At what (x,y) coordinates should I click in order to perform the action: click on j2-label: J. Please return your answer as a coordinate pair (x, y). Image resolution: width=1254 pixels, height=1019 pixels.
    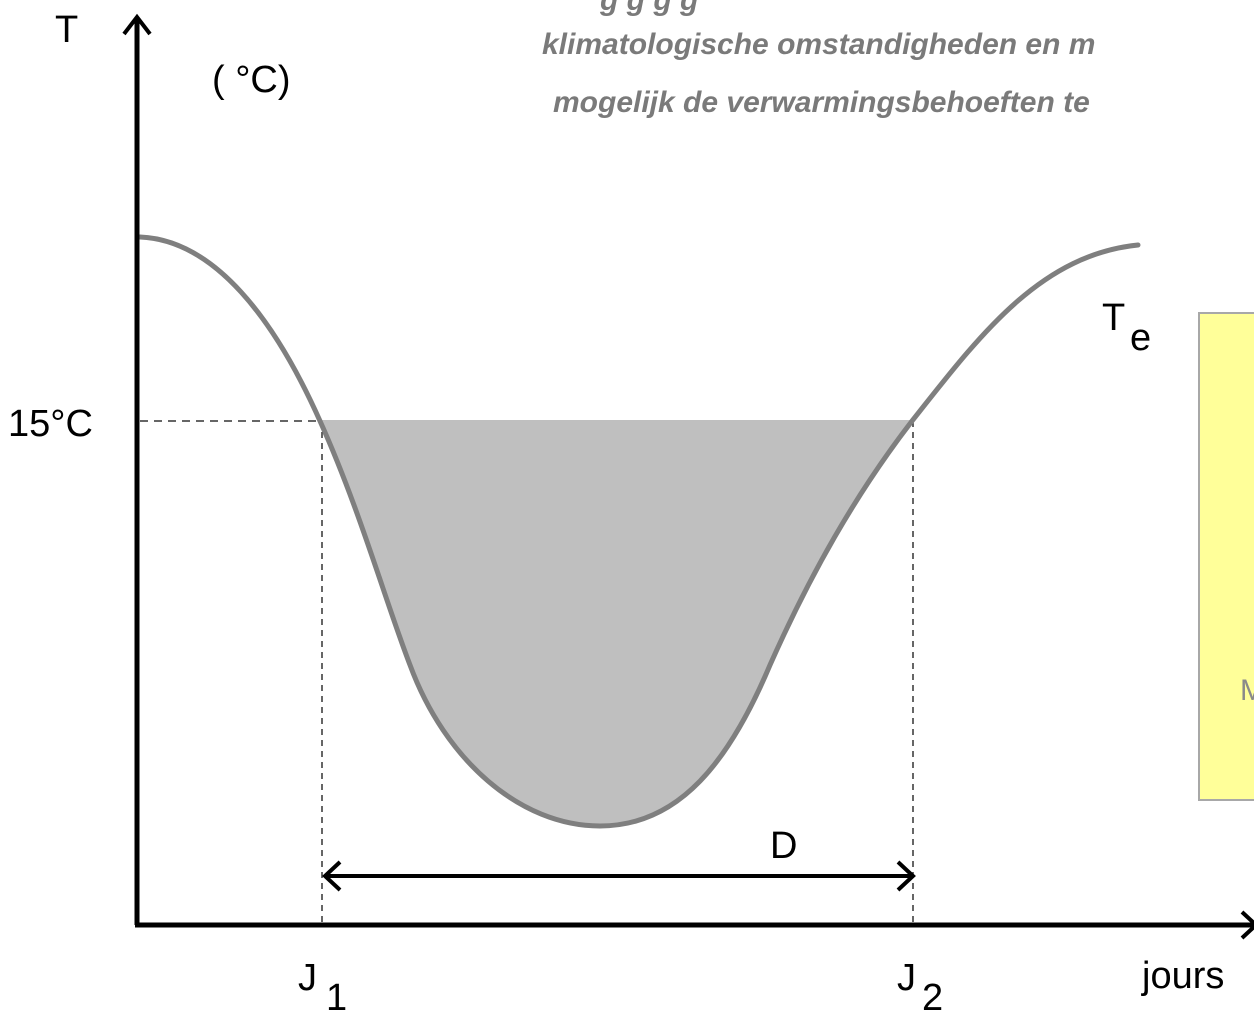
    Looking at the image, I should click on (906, 978).